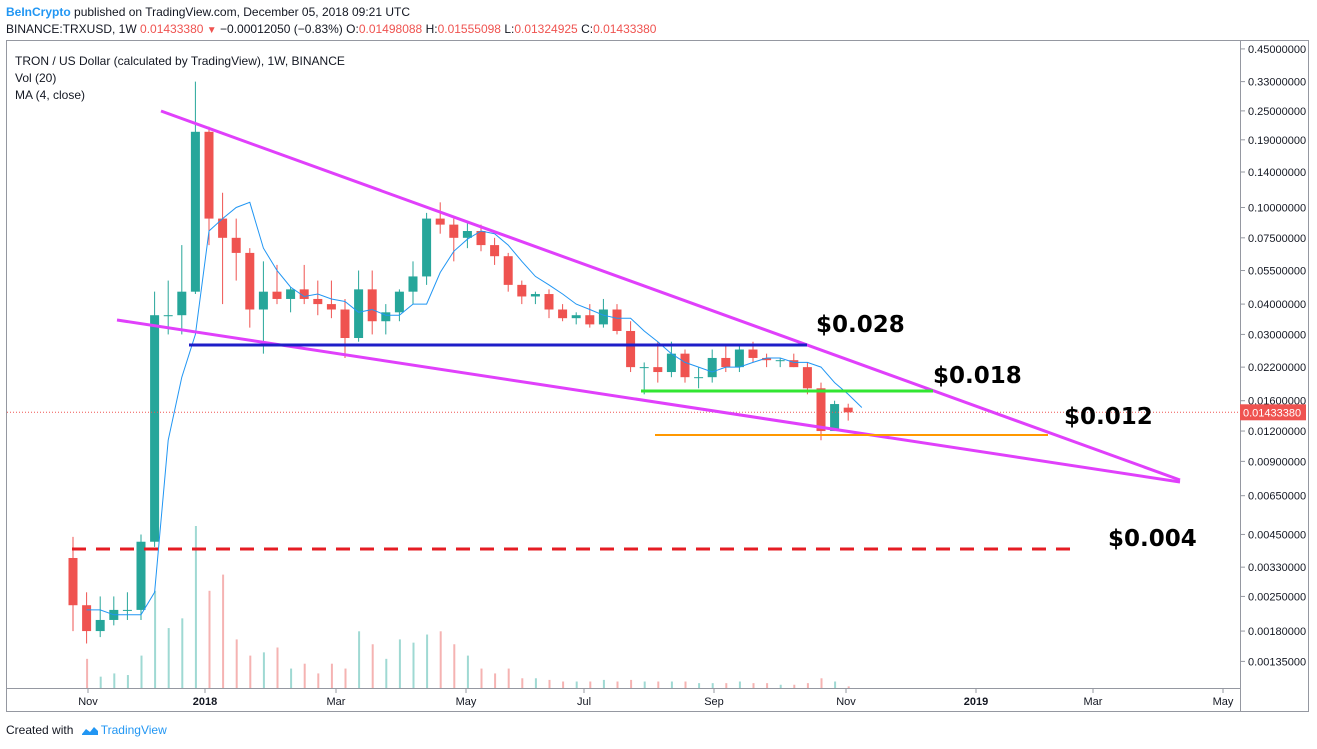 The image size is (1317, 749). I want to click on last-price-tag, so click(1273, 412).